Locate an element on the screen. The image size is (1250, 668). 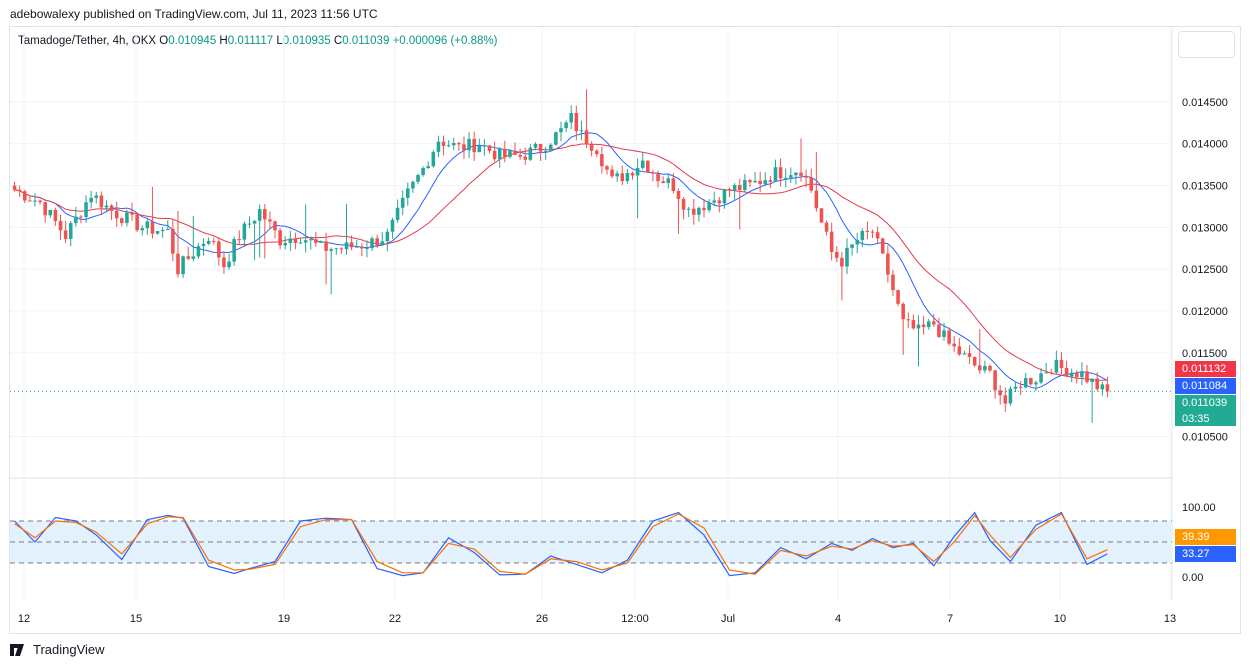
footer-brand: TradingView is located at coordinates (57, 649).